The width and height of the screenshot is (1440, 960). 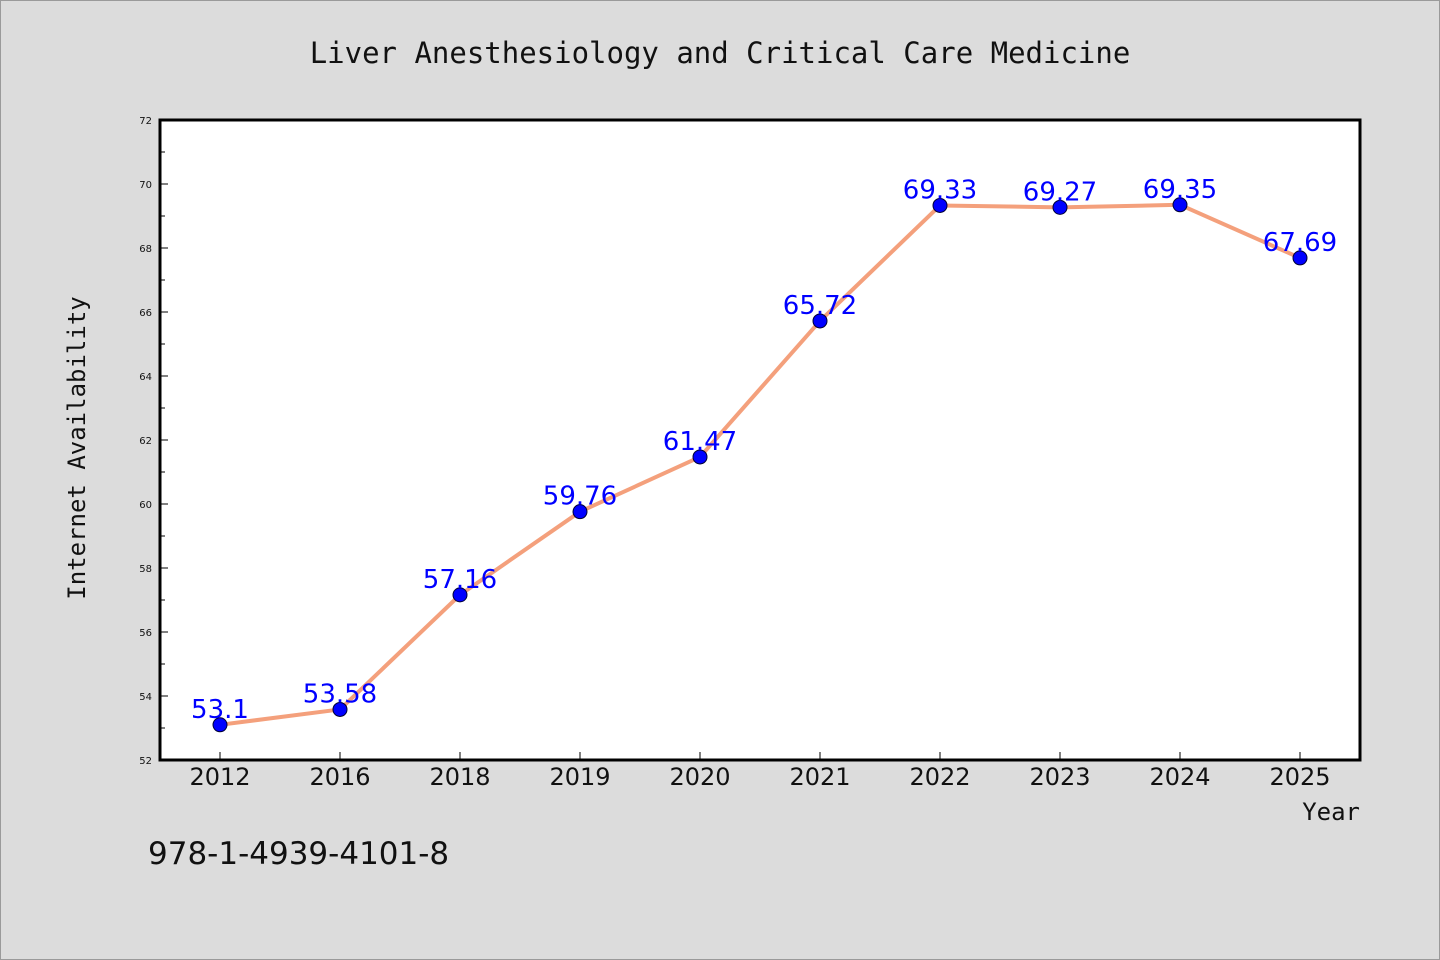 I want to click on data-label: 59.76, so click(x=580, y=497).